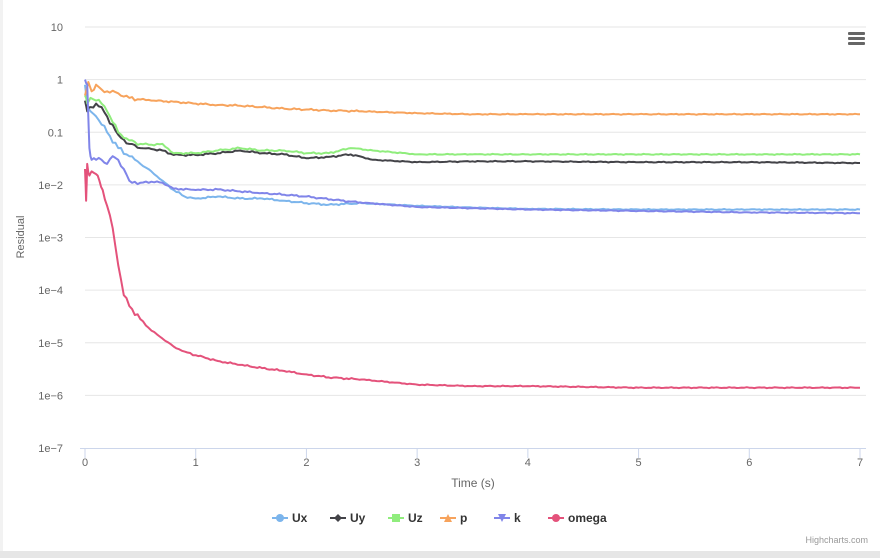  I want to click on legend-label: p, so click(463, 518).